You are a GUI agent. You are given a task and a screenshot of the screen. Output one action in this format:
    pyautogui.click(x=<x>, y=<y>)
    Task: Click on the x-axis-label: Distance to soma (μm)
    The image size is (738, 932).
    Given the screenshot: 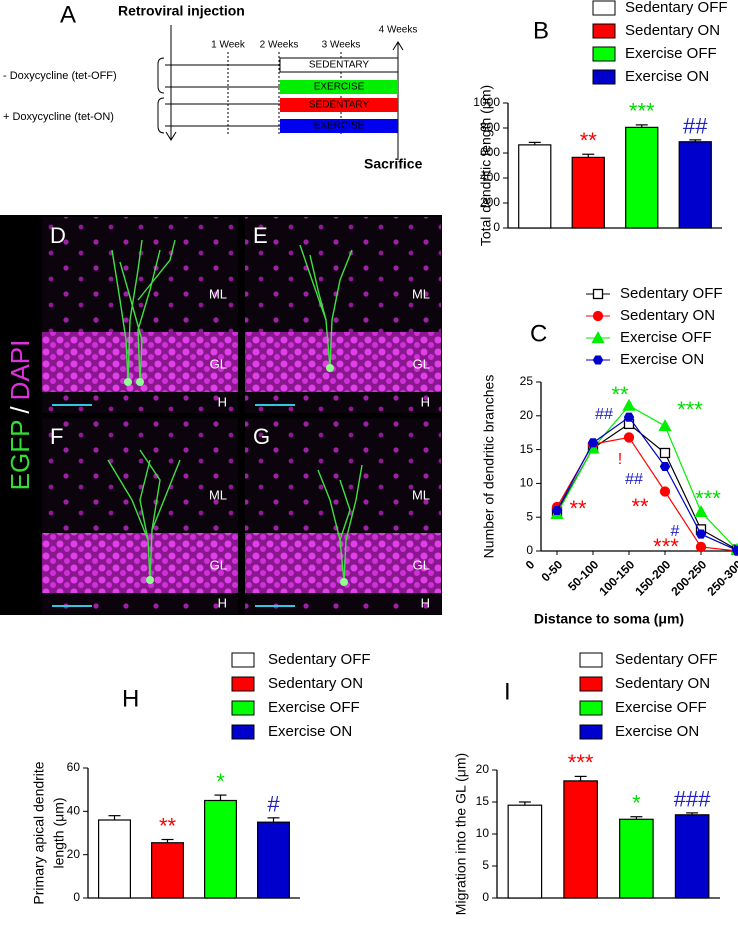 What is the action you would take?
    pyautogui.click(x=609, y=619)
    